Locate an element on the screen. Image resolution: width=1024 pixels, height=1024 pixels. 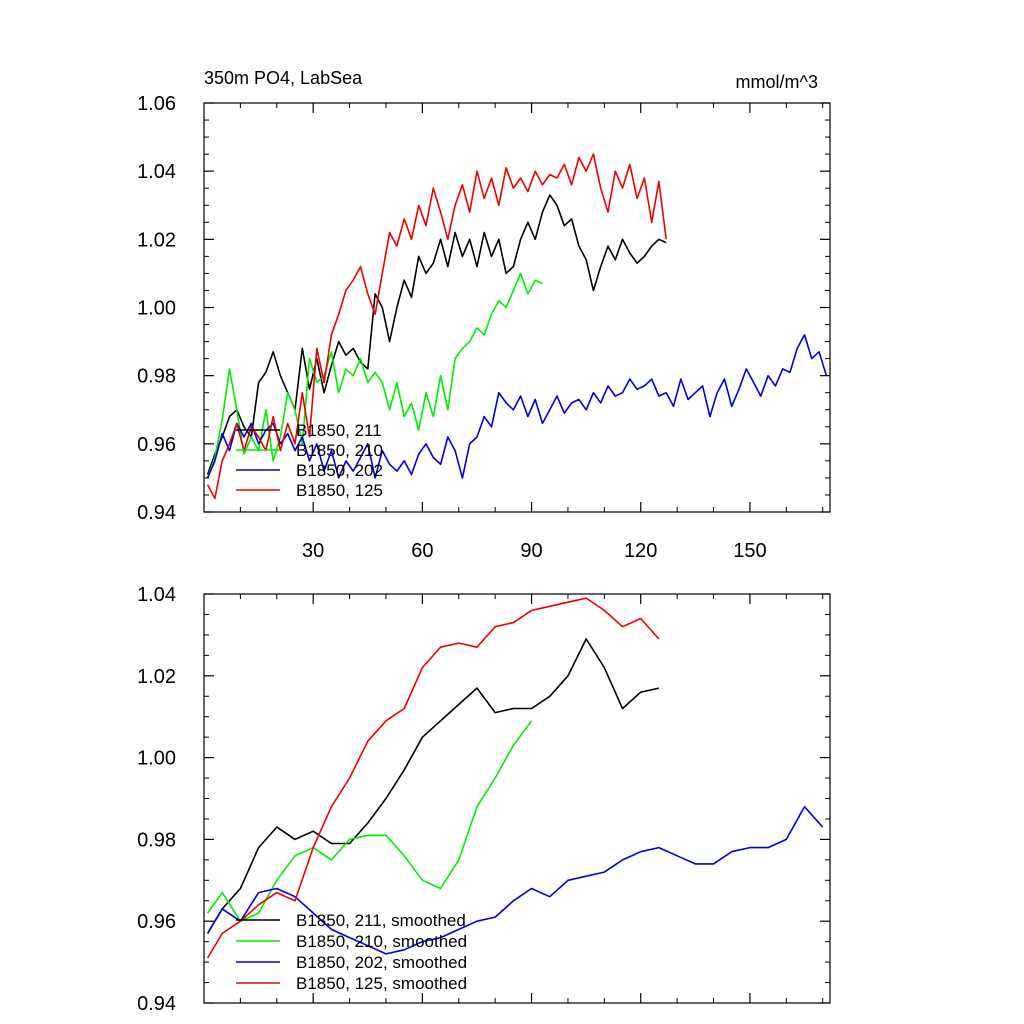
legend-label: B1850, 125, smoothed is located at coordinates (381, 983).